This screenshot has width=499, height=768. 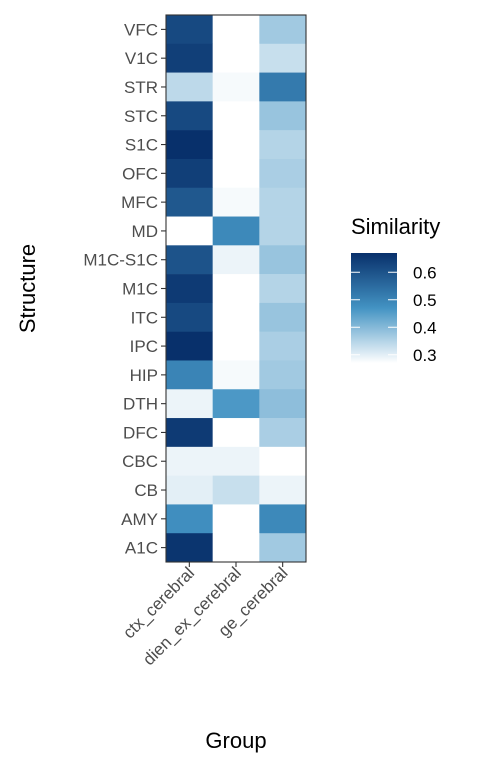 I want to click on y-tick-label: S1C, so click(x=141, y=145).